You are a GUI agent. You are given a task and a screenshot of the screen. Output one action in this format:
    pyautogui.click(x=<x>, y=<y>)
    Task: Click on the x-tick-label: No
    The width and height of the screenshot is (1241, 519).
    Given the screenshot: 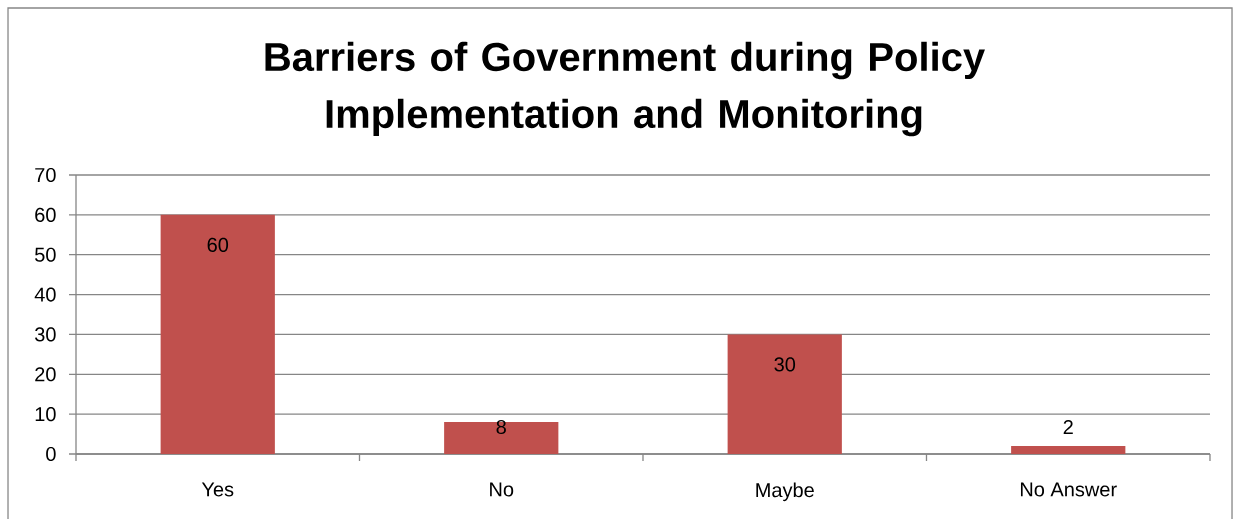 What is the action you would take?
    pyautogui.click(x=502, y=489)
    